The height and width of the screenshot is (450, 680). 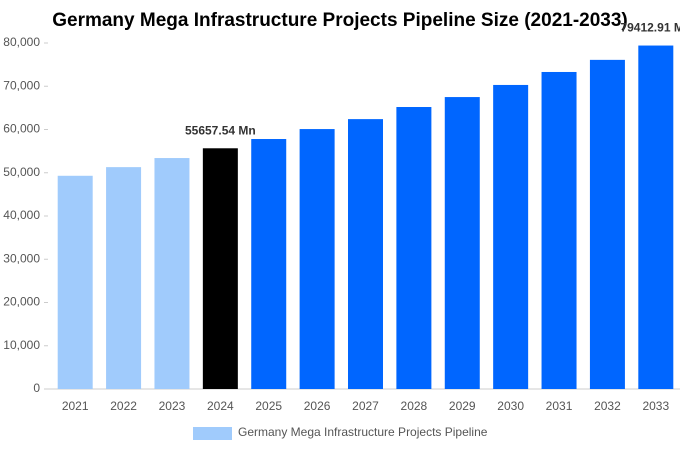 What do you see at coordinates (75, 406) in the screenshot?
I see `x-tick-label: 2021` at bounding box center [75, 406].